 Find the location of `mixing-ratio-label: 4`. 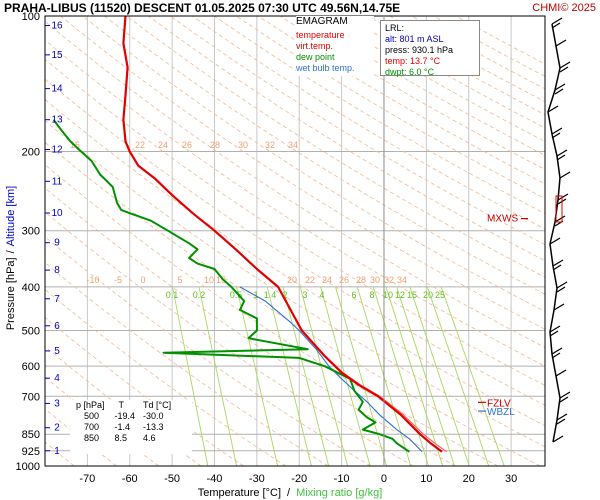

mixing-ratio-label: 4 is located at coordinates (321, 295).